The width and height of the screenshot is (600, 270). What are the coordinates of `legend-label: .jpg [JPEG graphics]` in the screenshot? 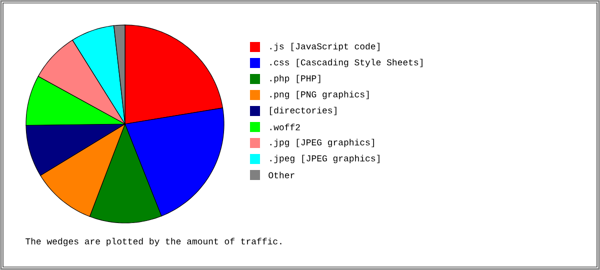 It's located at (322, 143).